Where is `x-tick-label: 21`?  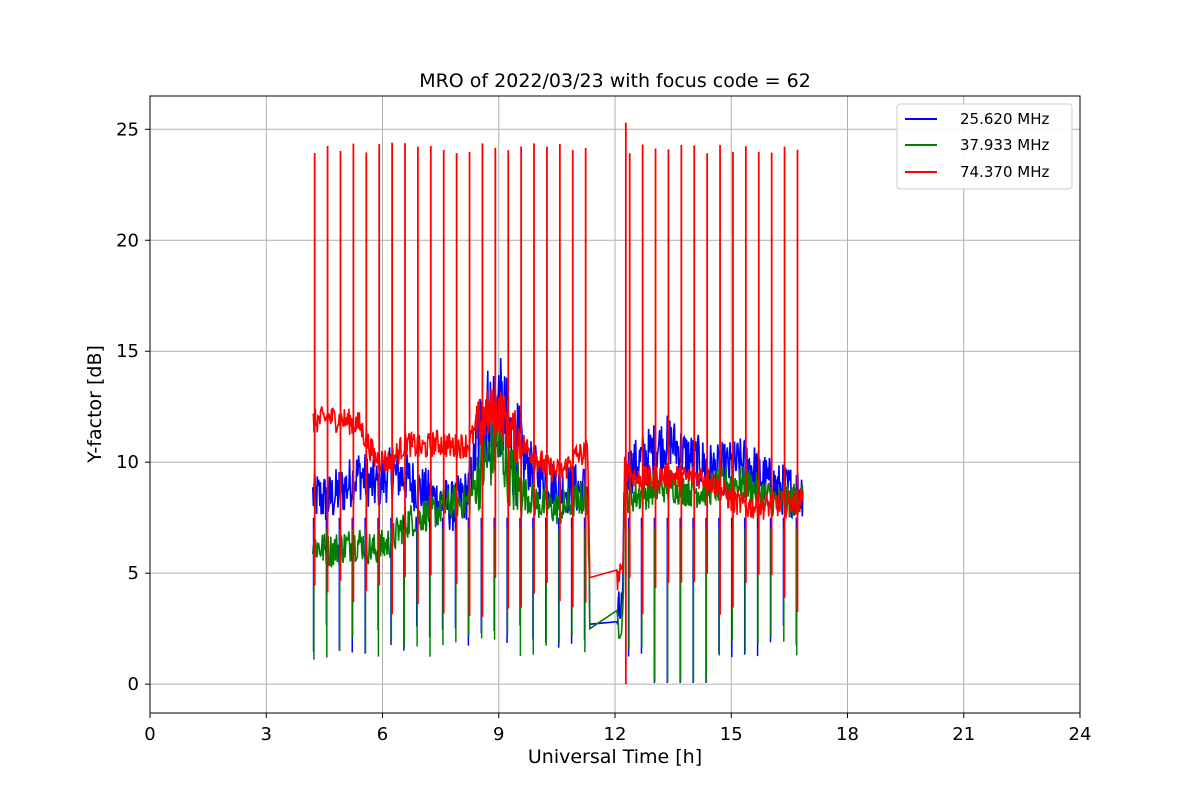
x-tick-label: 21 is located at coordinates (963, 734).